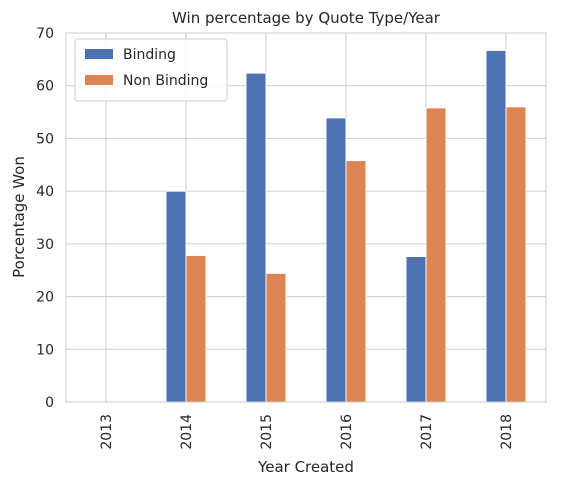 This screenshot has height=491, width=572. I want to click on y-tick-label: 70, so click(45, 34).